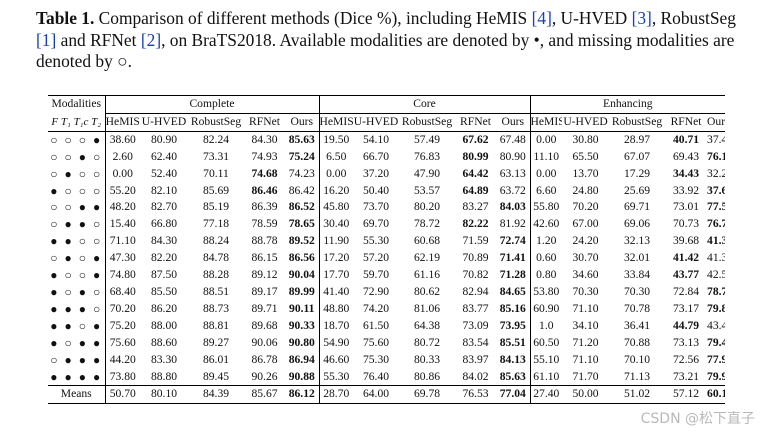 The width and height of the screenshot is (769, 436). What do you see at coordinates (716, 395) in the screenshot?
I see `table-cell: 60.16` at bounding box center [716, 395].